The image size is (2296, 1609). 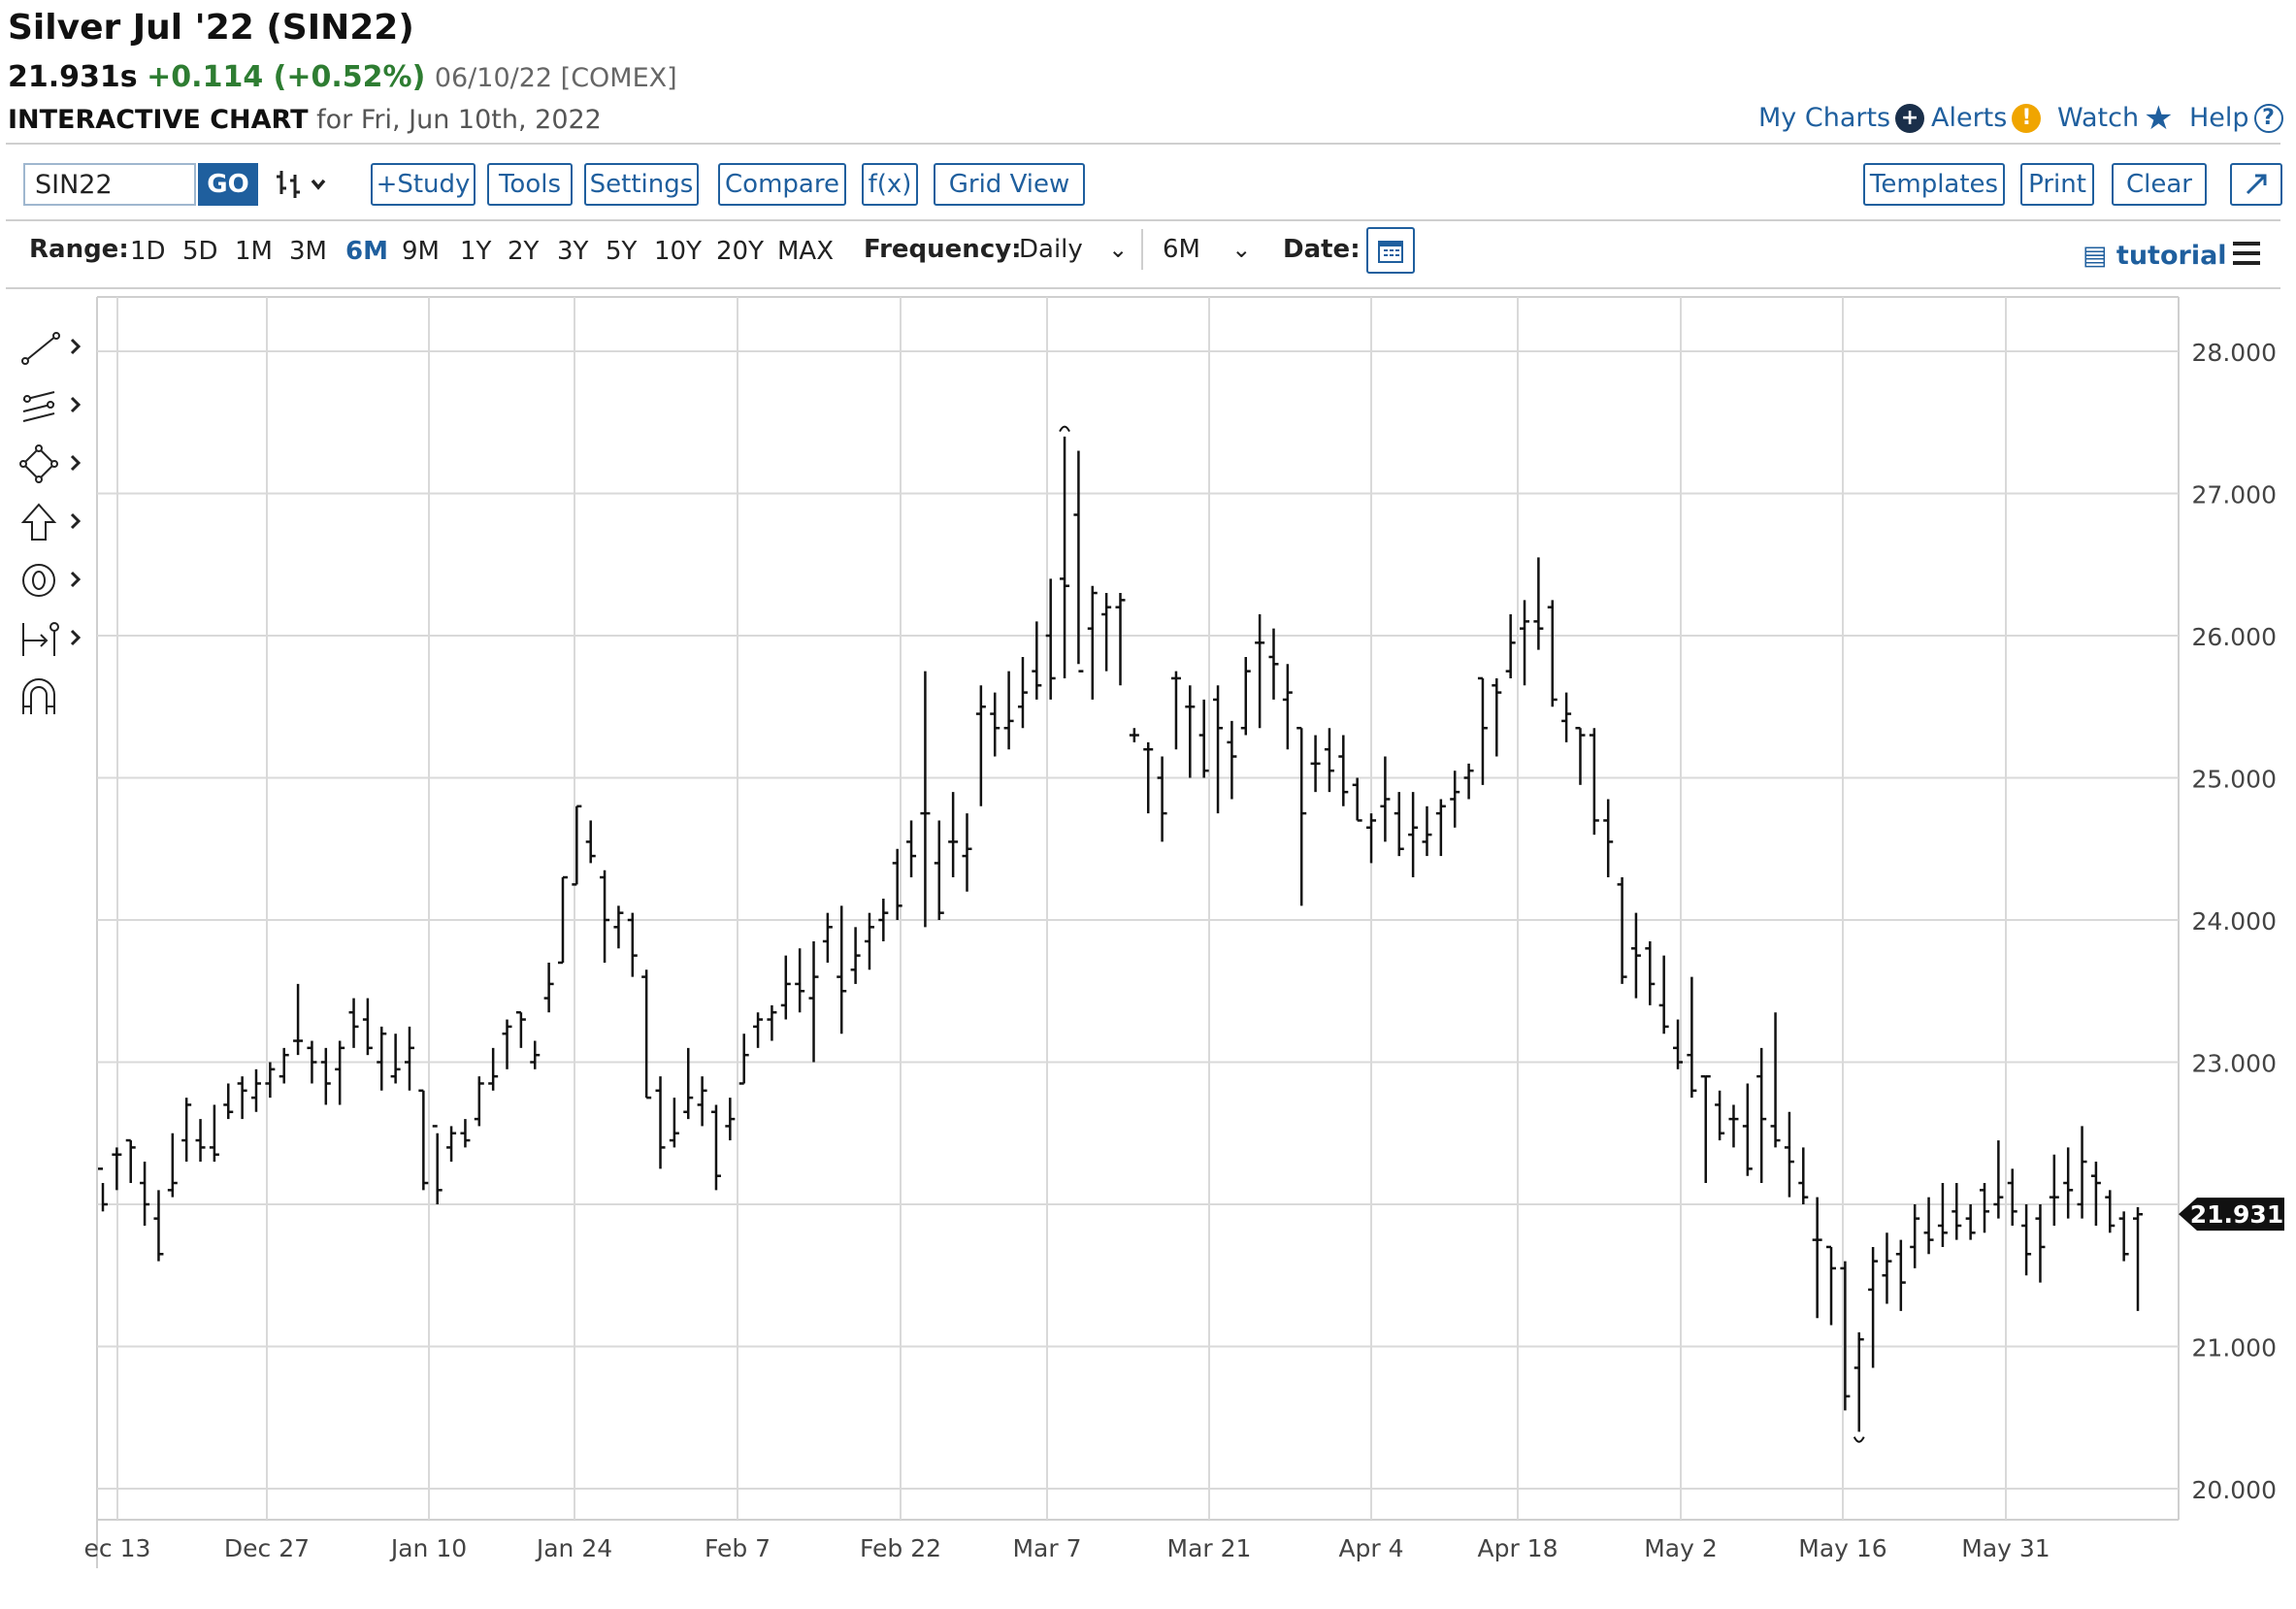 I want to click on measure-tool-button, so click(x=56, y=638).